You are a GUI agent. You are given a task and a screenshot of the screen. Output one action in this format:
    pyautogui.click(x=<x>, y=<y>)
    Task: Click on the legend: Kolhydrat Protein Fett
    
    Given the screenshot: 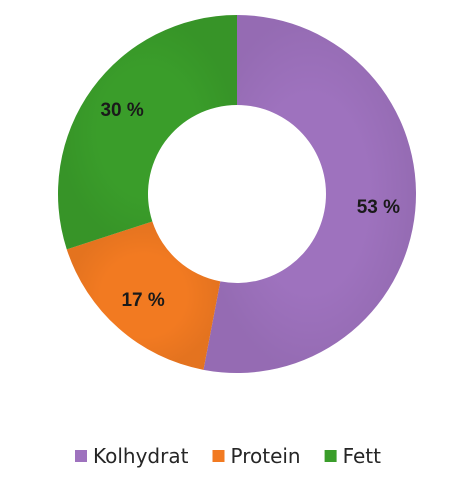 What is the action you would take?
    pyautogui.click(x=228, y=456)
    